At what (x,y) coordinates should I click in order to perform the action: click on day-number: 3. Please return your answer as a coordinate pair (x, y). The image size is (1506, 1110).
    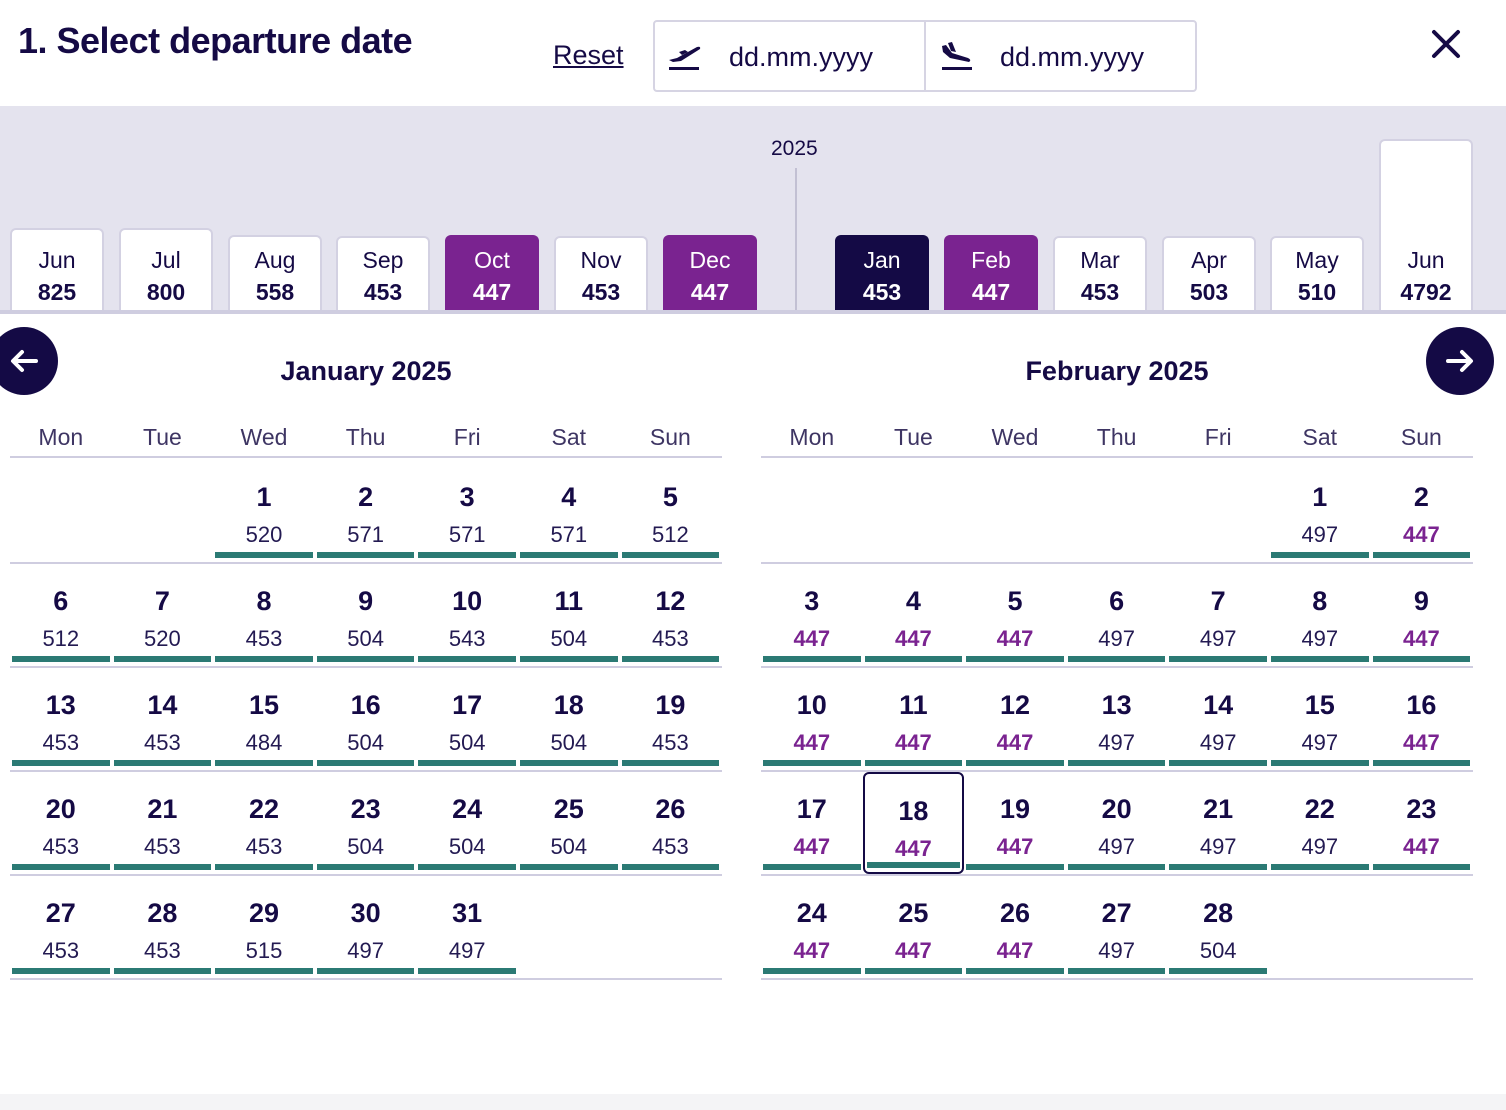
    Looking at the image, I should click on (812, 601).